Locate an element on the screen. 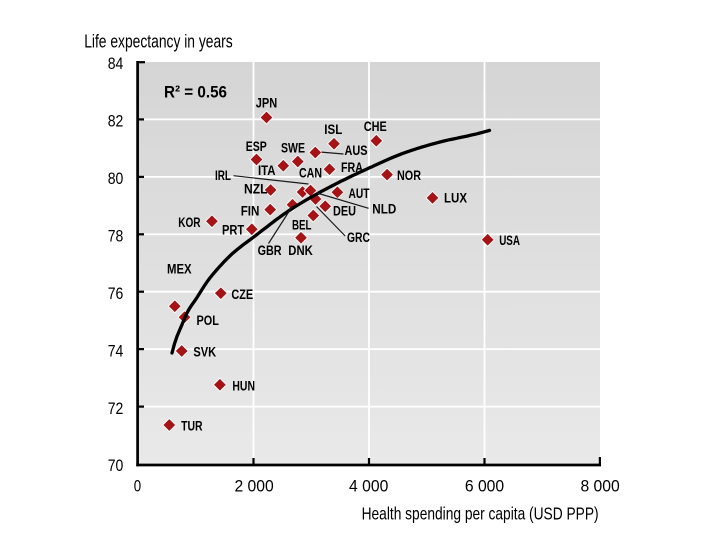  svg-text: 80 is located at coordinates (116, 178).